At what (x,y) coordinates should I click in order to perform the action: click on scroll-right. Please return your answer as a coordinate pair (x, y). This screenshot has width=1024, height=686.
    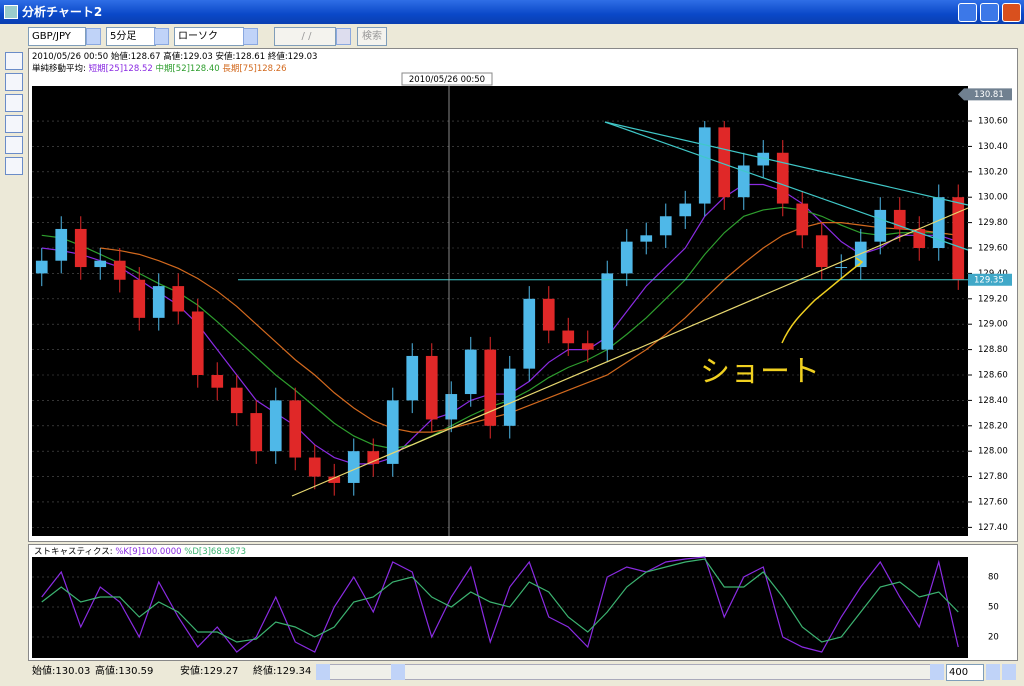
    Looking at the image, I should click on (937, 672).